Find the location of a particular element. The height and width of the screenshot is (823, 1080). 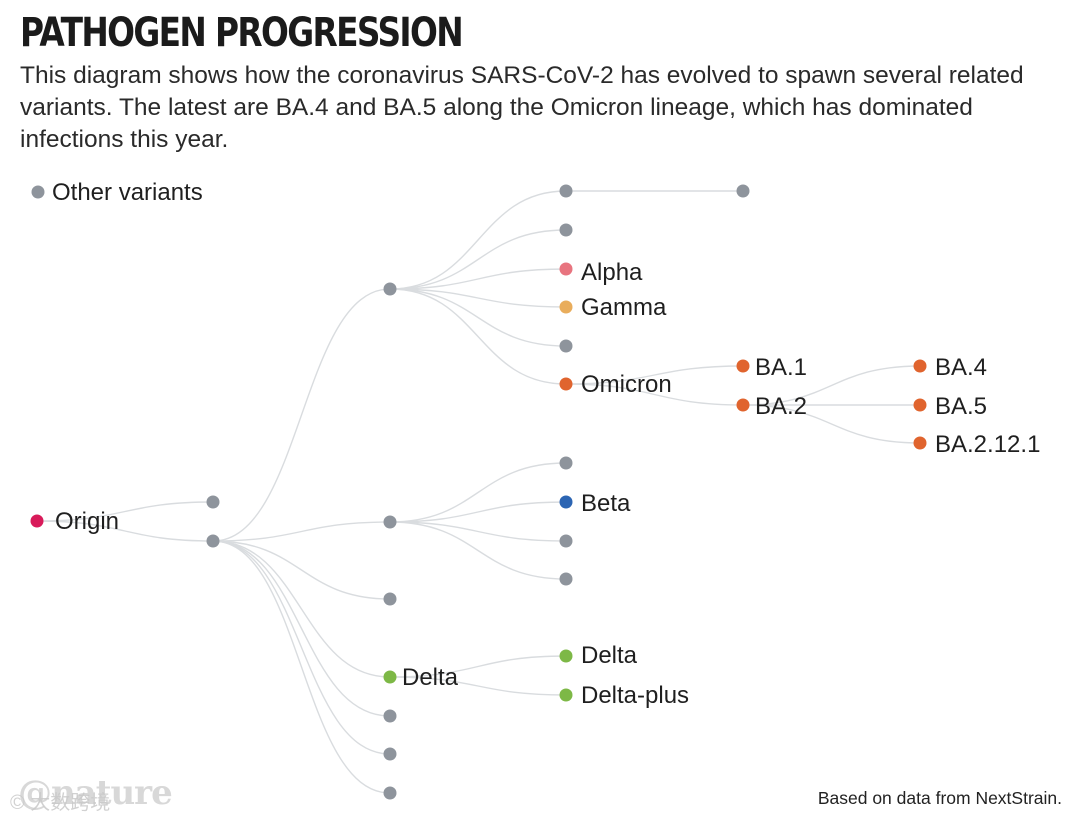

link-hub-main-hub-lower is located at coordinates (301, 531).